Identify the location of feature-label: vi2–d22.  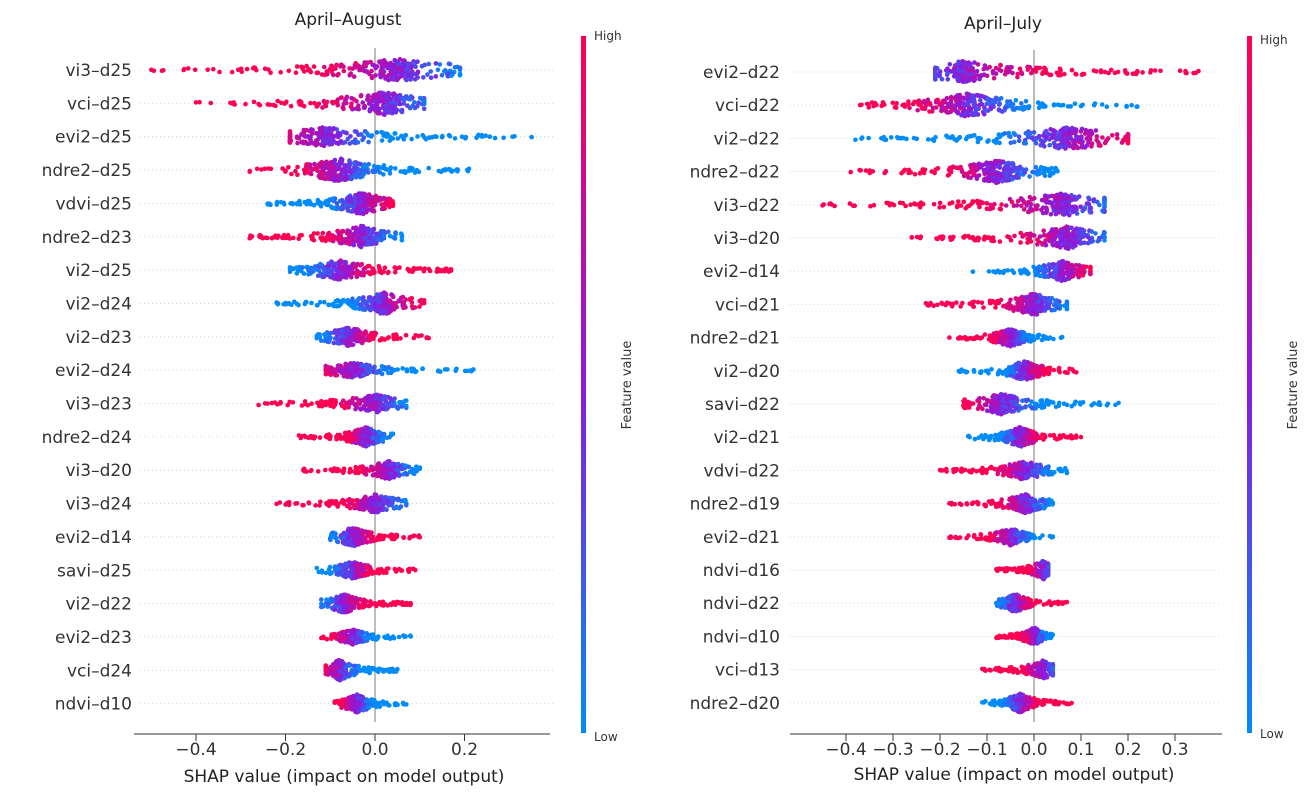
(98, 605).